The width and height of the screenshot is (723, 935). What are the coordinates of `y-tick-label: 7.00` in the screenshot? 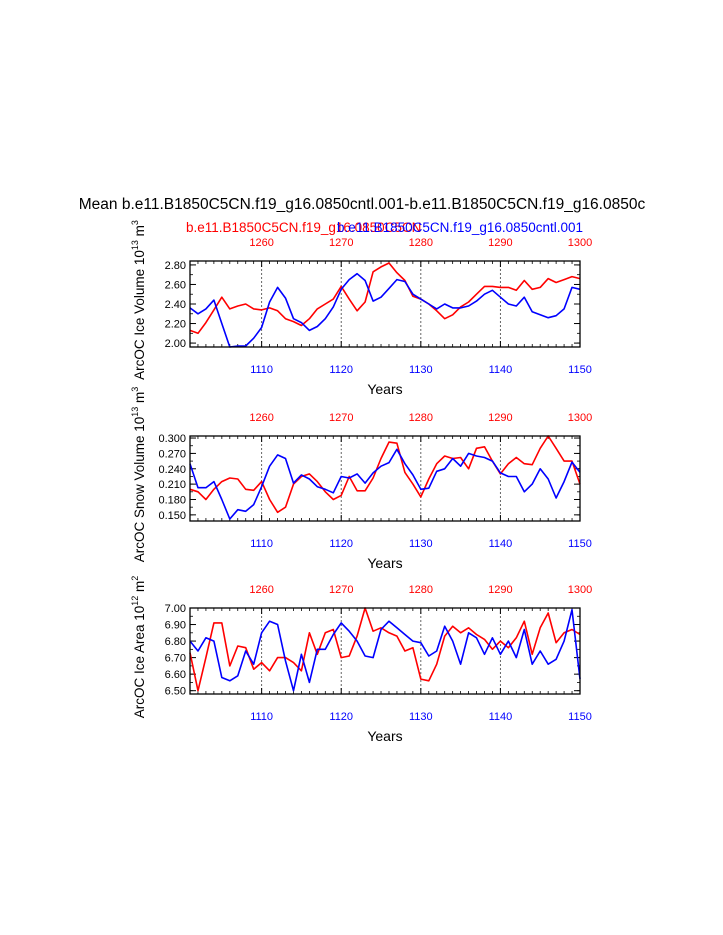 It's located at (175, 609).